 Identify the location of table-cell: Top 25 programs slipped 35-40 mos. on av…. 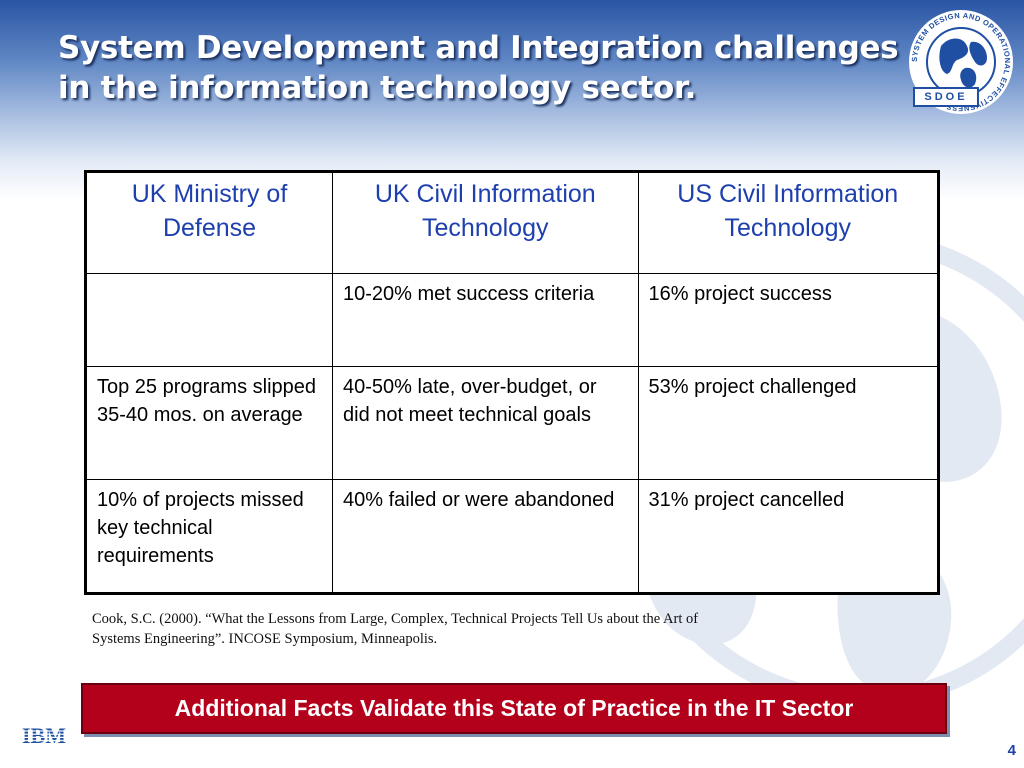
(209, 423).